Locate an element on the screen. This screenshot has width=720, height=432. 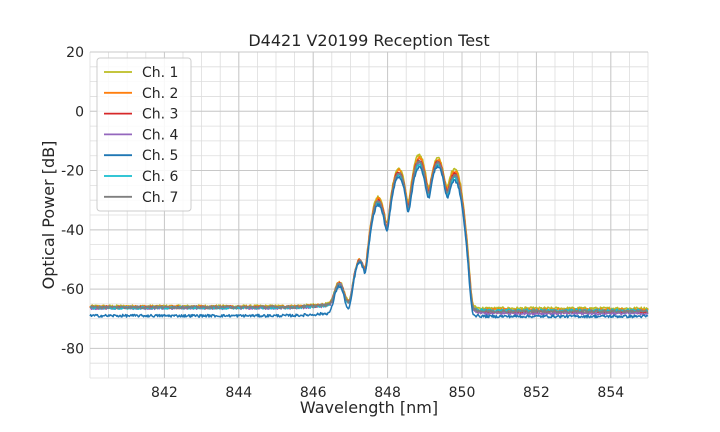
x-tick-label: 854 is located at coordinates (610, 393).